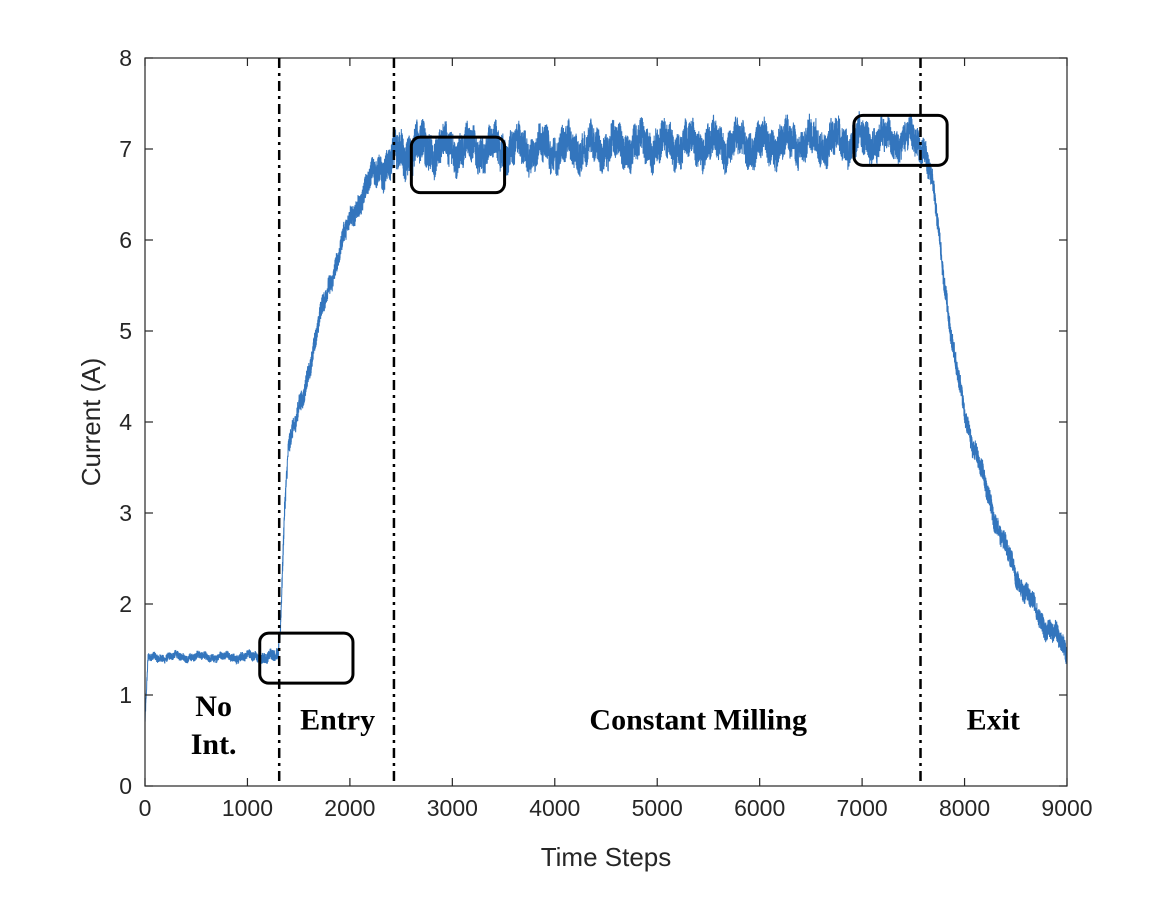 The height and width of the screenshot is (914, 1172). Describe the element at coordinates (125, 58) in the screenshot. I see `y-tick-label-8: 8` at that location.